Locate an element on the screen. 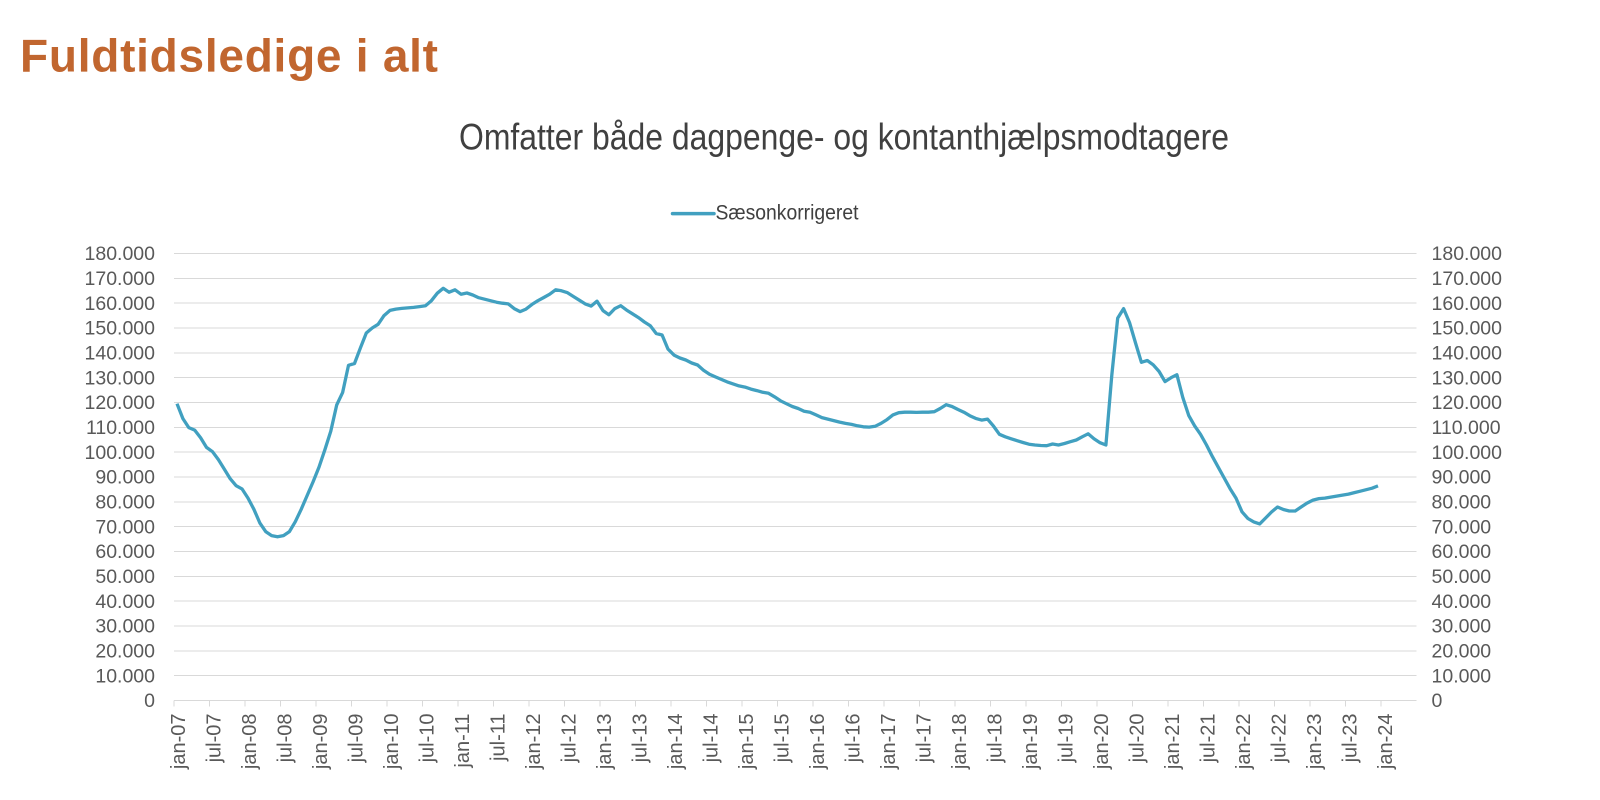 Image resolution: width=1600 pixels, height=800 pixels. svg-text: jan-18 is located at coordinates (960, 742).